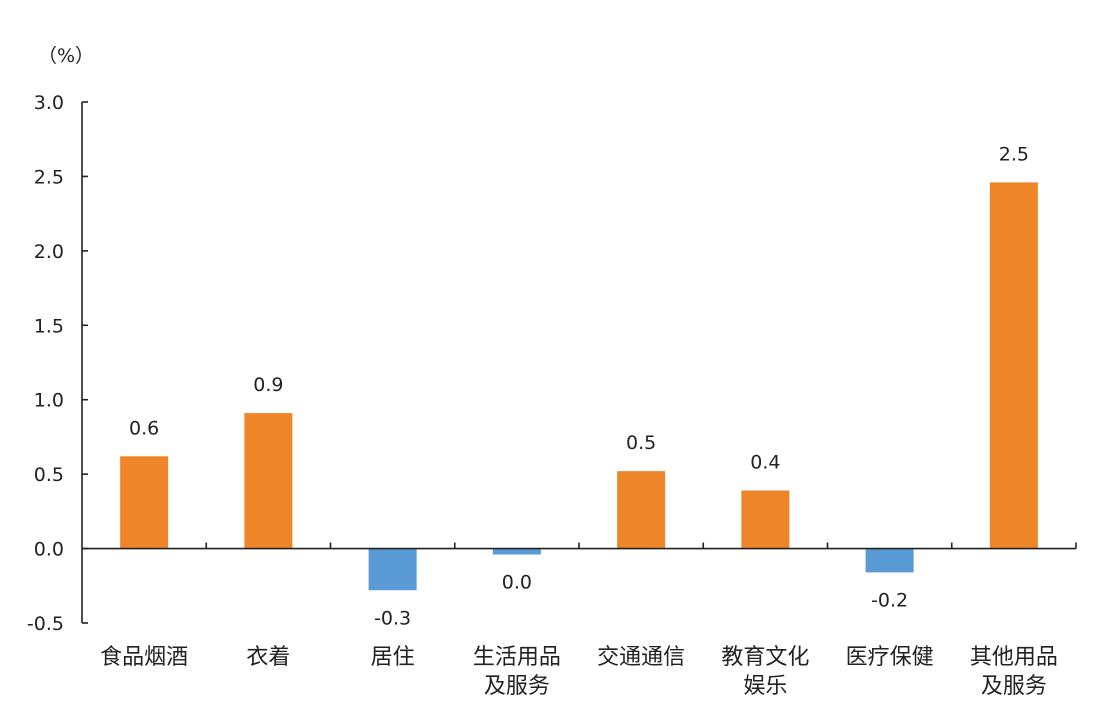 The width and height of the screenshot is (1108, 722). I want to click on category-label: 食品烟酒, so click(144, 657).